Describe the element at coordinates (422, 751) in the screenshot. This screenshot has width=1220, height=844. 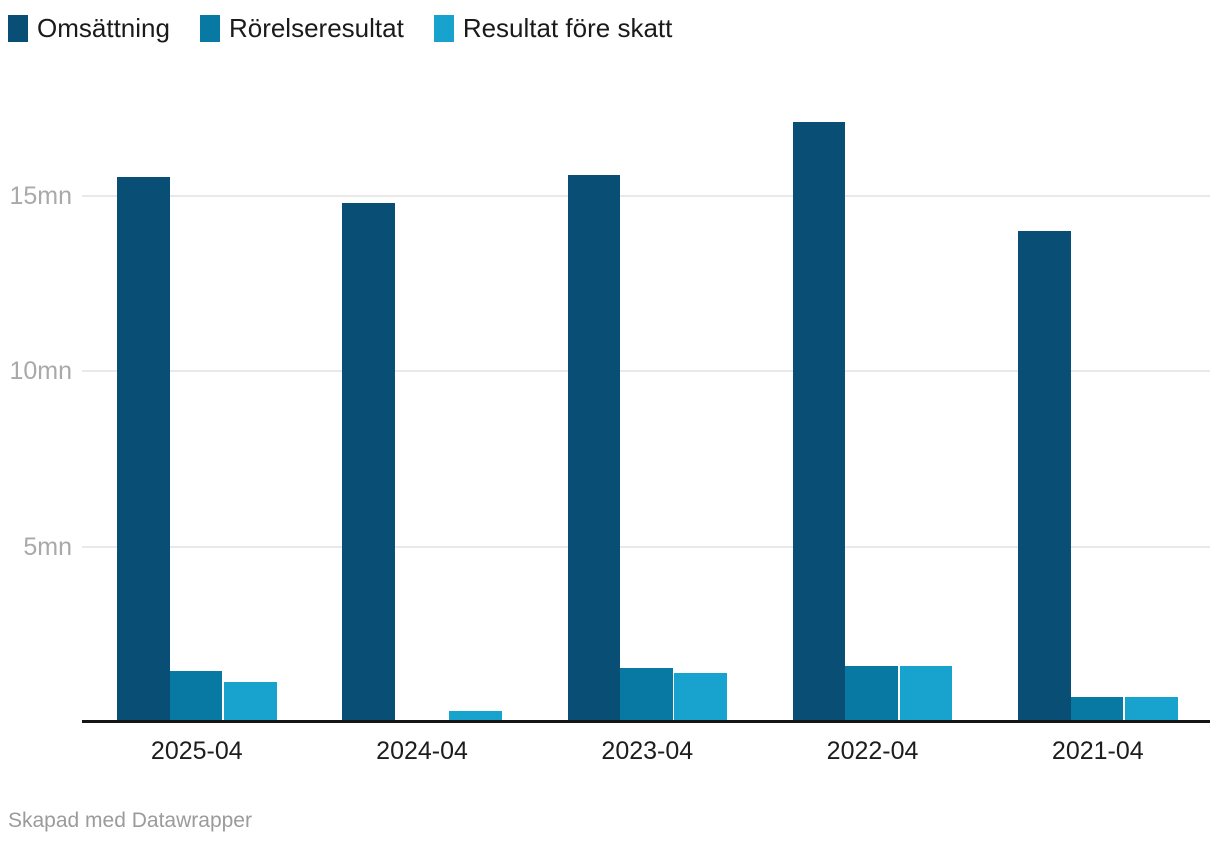
I see `x-tick-label: 2024-04` at that location.